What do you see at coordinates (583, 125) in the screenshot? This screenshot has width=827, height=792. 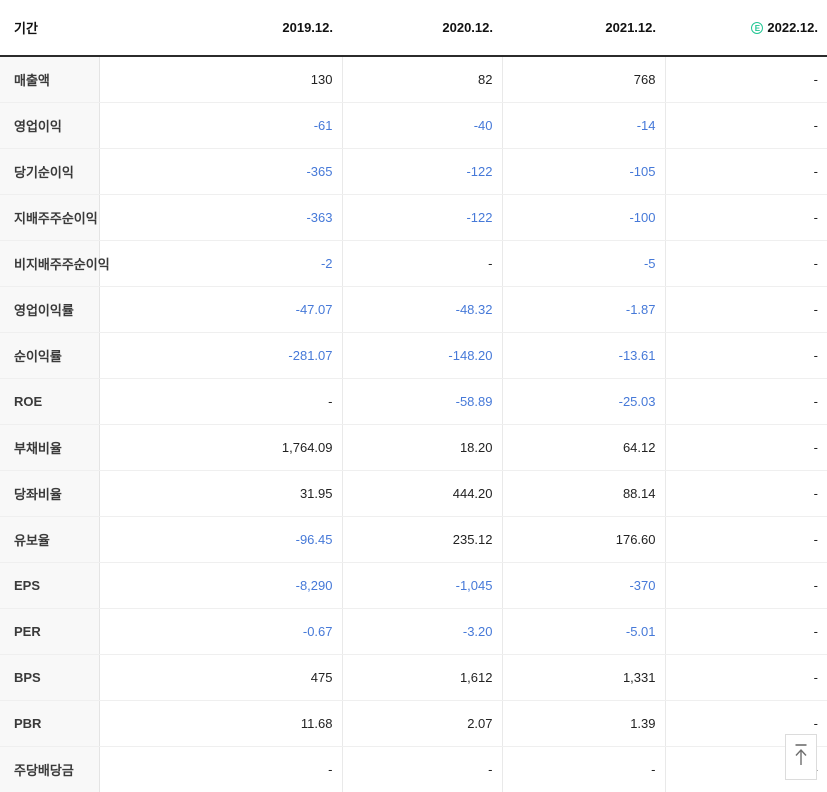 I see `cell-value: -14` at bounding box center [583, 125].